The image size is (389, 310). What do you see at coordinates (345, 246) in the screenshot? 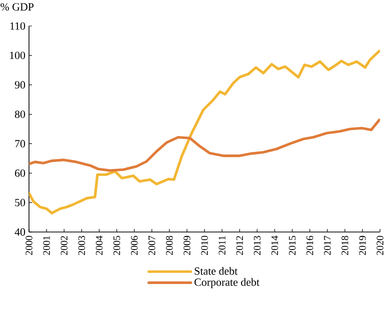
I see `x-tick-label: 2018` at bounding box center [345, 246].